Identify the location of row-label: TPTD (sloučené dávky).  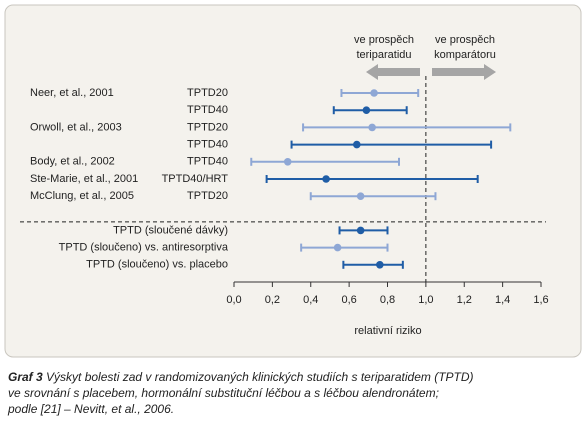
(170, 230).